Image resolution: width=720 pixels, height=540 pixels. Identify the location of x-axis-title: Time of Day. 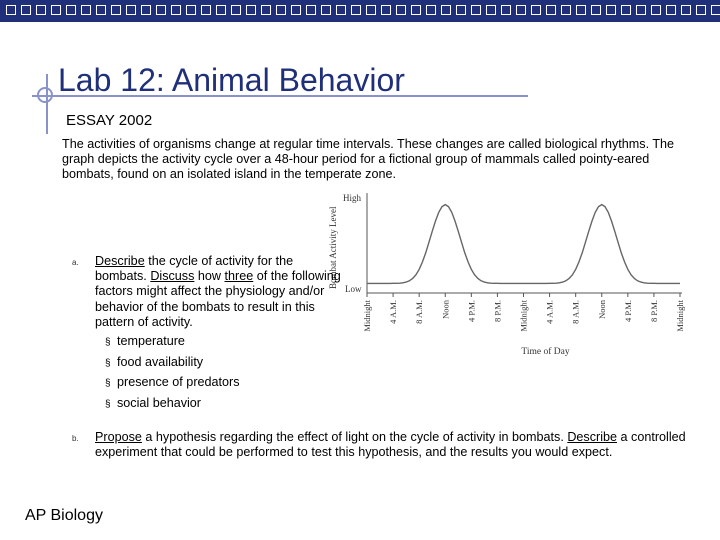
(545, 351).